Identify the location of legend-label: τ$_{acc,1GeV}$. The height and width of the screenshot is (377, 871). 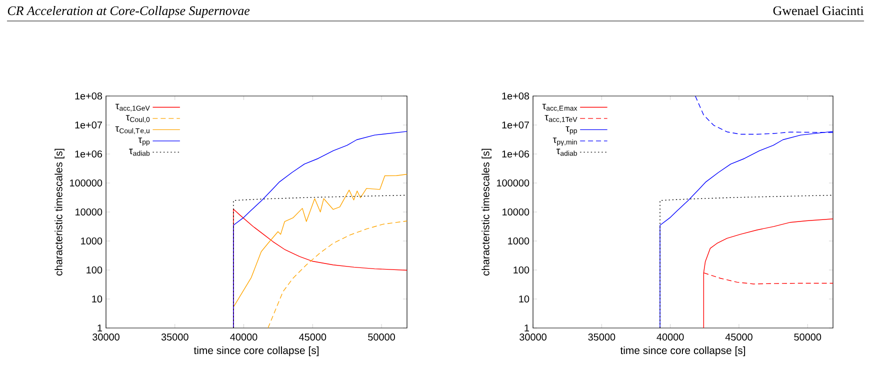
(132, 108).